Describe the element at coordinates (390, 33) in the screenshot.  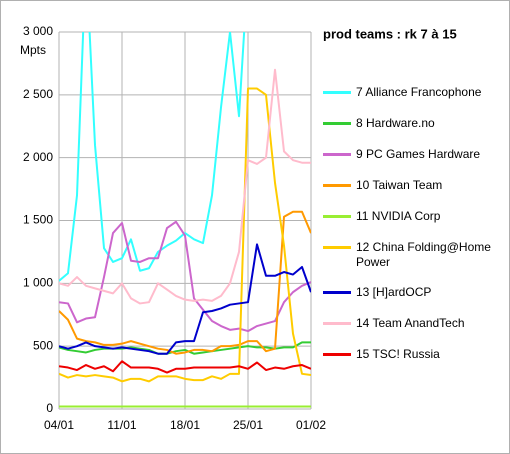
I see `chart-title: prod teams : rk 7 à 15` at that location.